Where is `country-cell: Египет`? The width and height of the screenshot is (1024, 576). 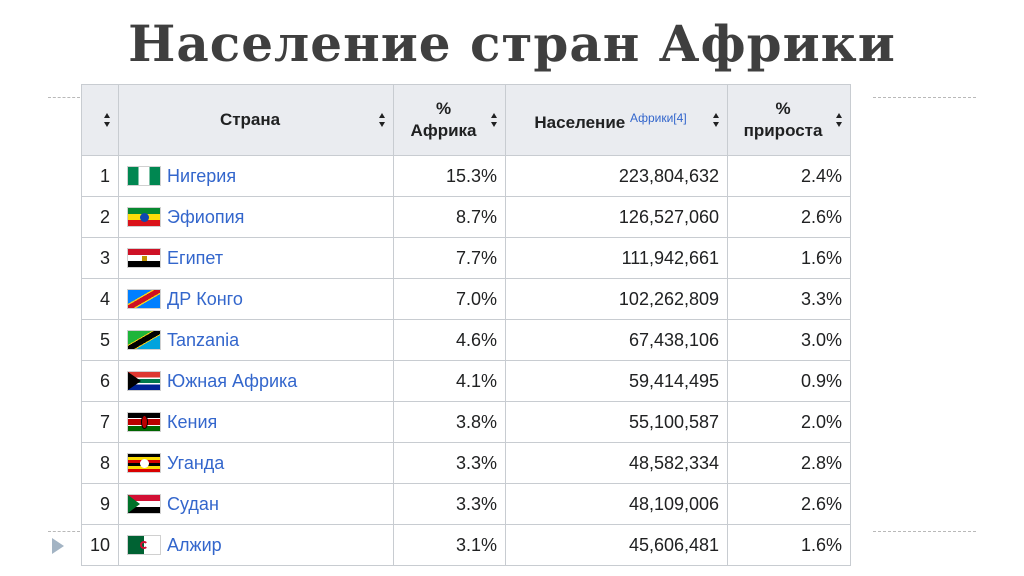 country-cell: Египет is located at coordinates (256, 258).